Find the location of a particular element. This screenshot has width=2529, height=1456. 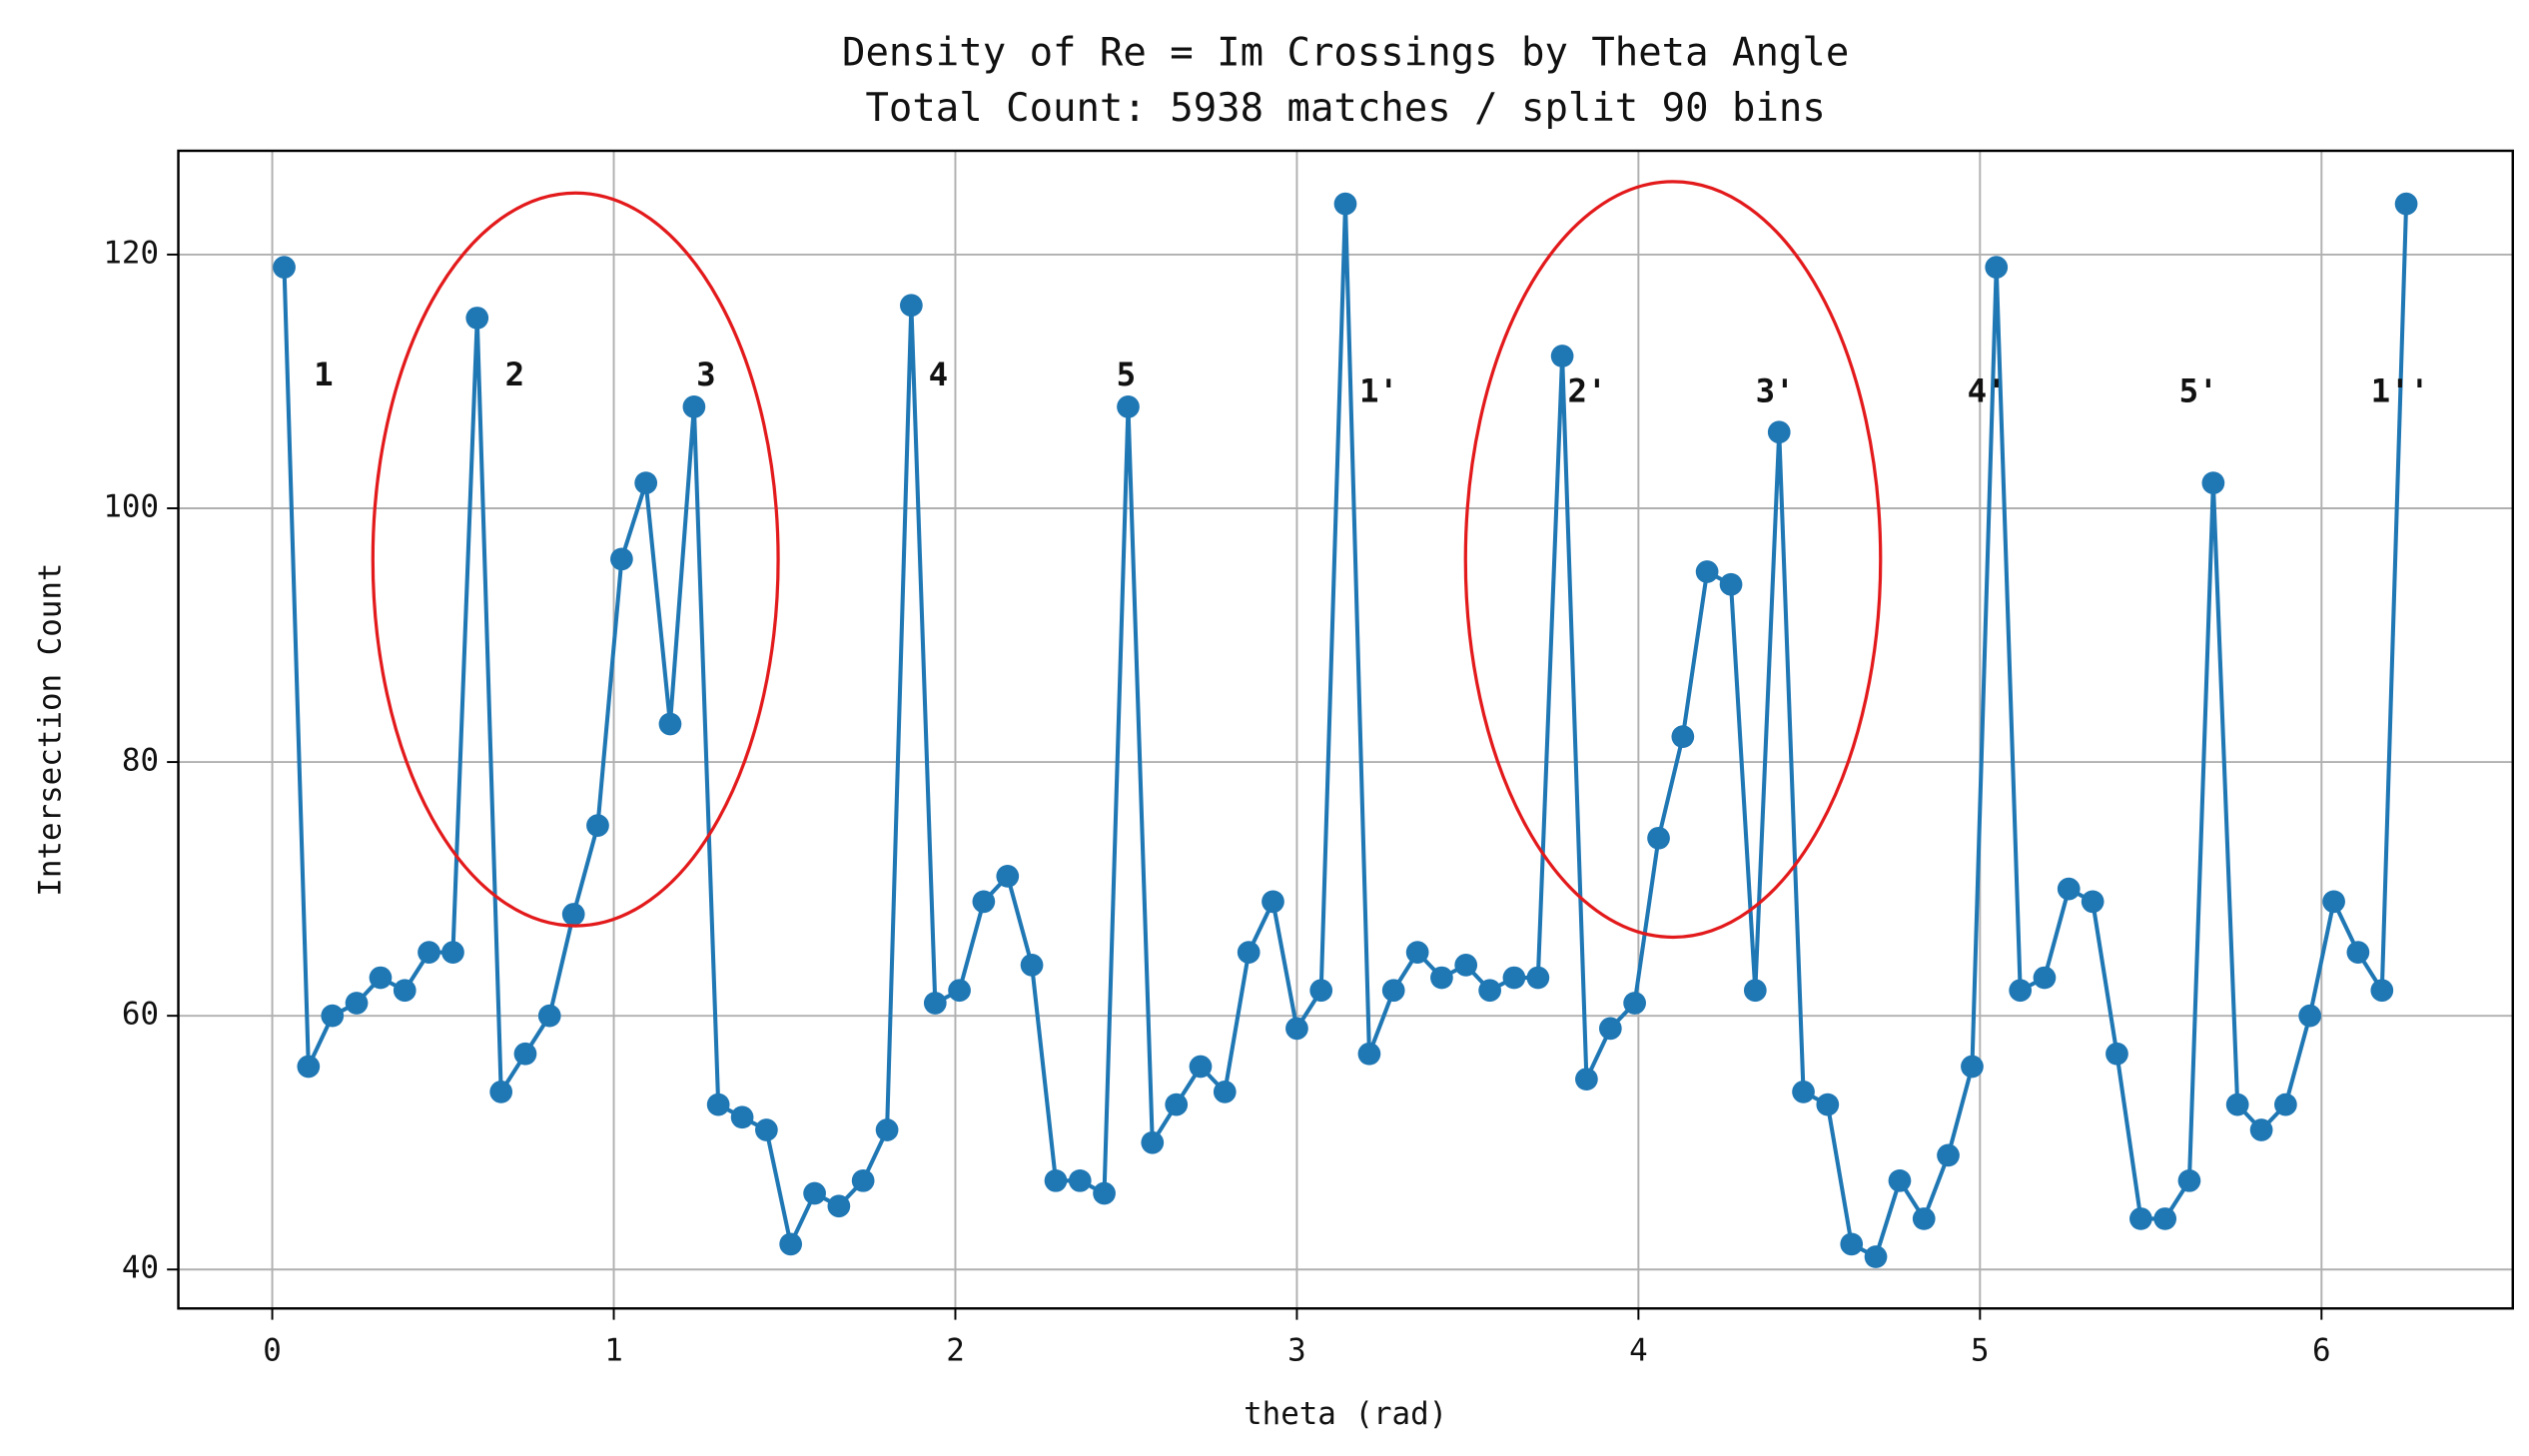

y-tick-label: 80 is located at coordinates (140, 761).